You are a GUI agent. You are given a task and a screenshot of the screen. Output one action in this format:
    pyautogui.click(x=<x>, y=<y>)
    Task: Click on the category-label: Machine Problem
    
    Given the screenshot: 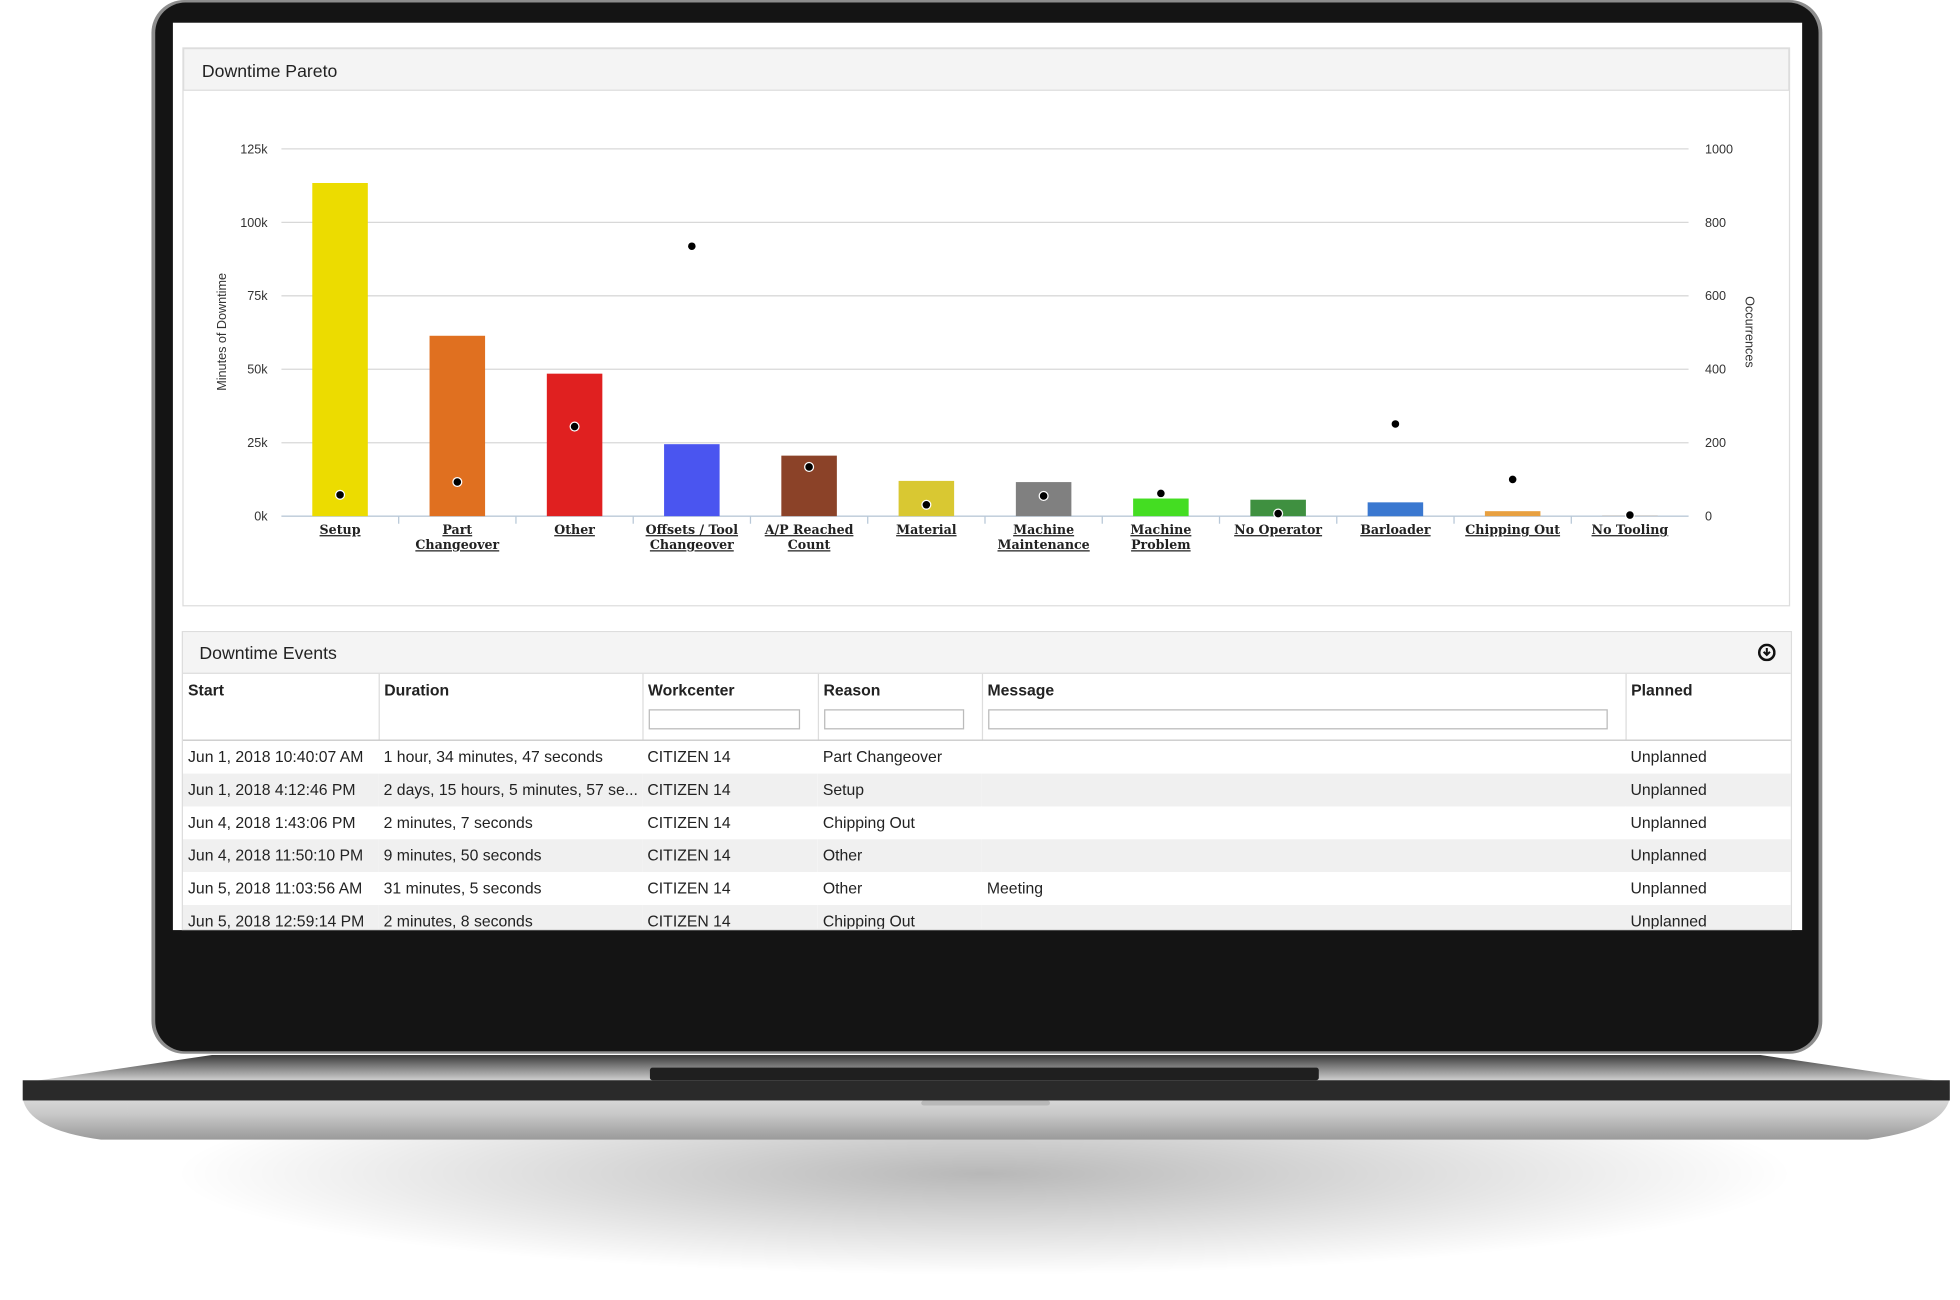 What is the action you would take?
    pyautogui.click(x=1161, y=538)
    